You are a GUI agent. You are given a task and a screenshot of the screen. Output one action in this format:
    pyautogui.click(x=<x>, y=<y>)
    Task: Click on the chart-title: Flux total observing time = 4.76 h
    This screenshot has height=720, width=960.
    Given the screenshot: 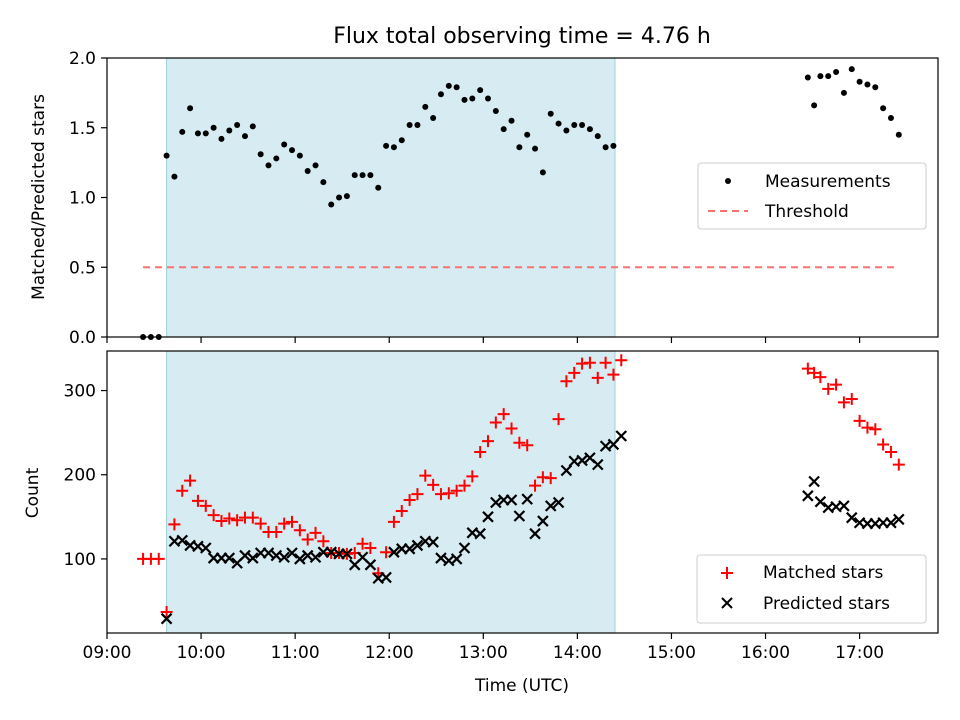 What is the action you would take?
    pyautogui.click(x=522, y=36)
    